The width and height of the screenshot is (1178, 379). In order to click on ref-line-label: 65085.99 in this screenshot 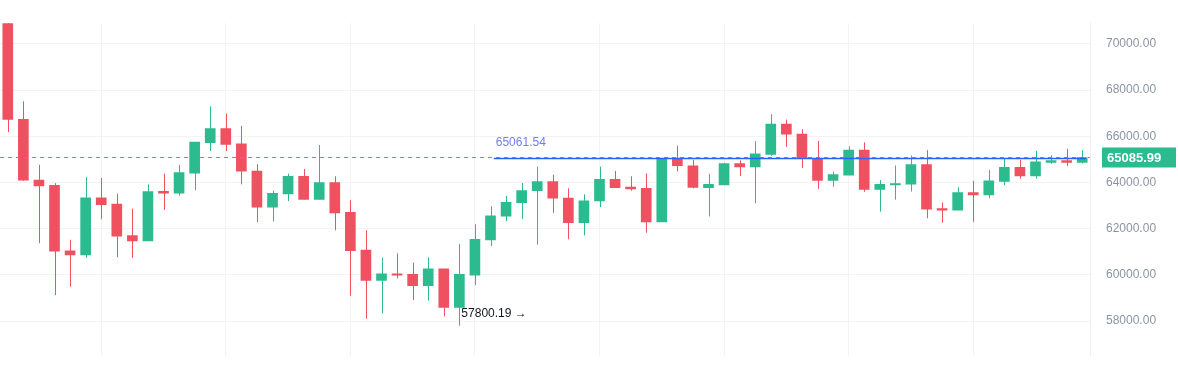, I will do `click(1134, 158)`.